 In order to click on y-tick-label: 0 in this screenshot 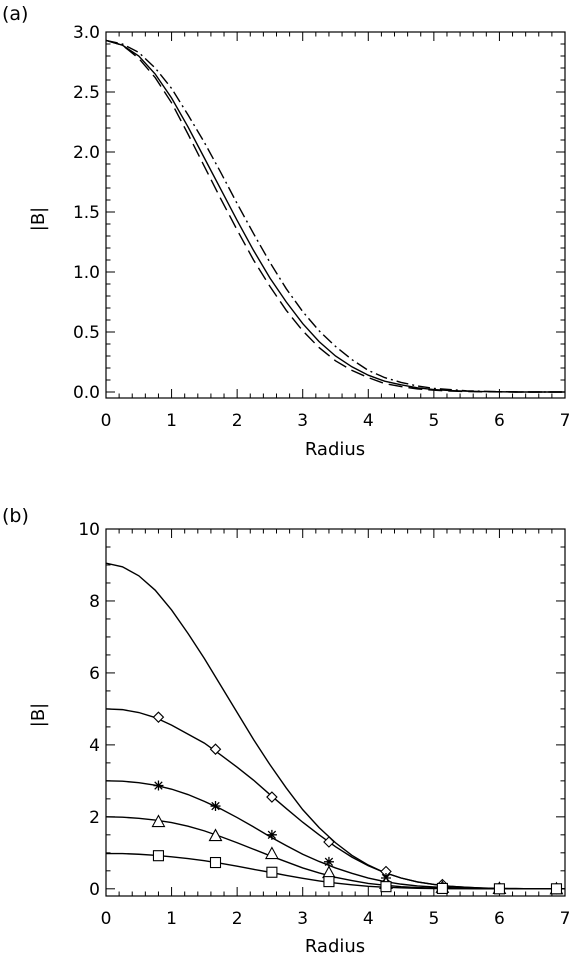, I will do `click(94, 890)`.